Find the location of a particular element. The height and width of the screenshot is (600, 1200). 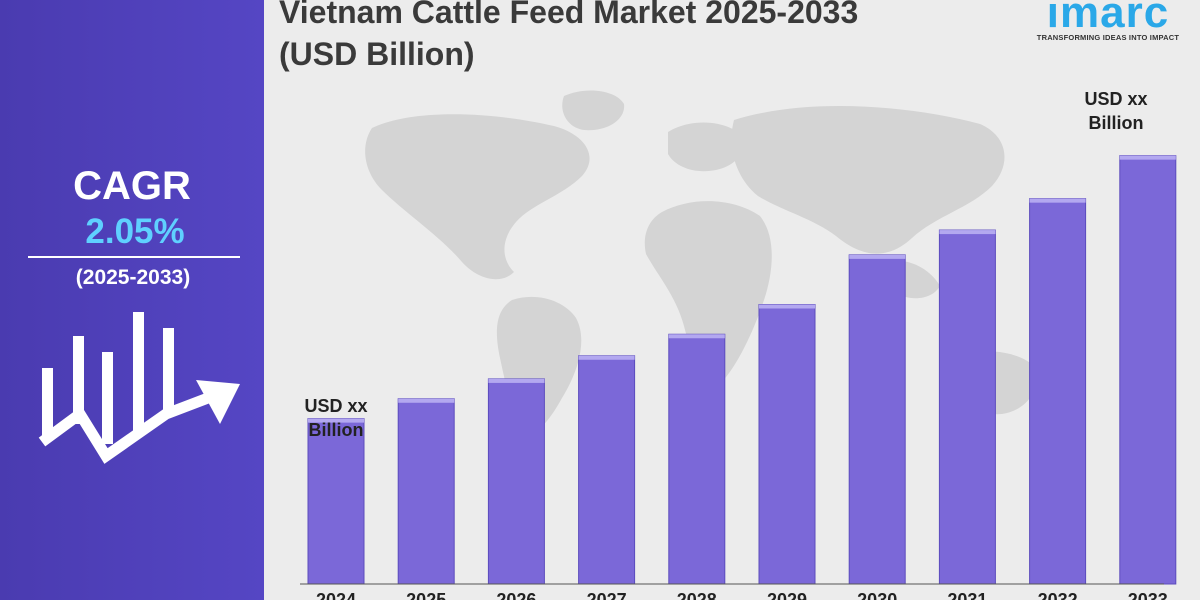

cagr-value: 2.05% is located at coordinates (135, 231).